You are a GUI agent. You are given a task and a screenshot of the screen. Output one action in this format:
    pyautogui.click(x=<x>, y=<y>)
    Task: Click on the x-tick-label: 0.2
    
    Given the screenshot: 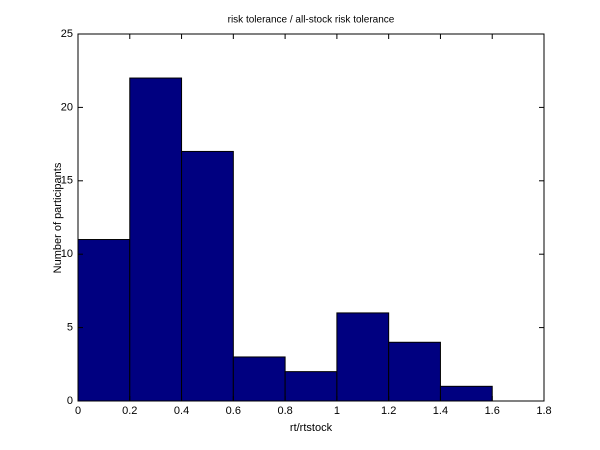 What is the action you would take?
    pyautogui.click(x=129, y=411)
    